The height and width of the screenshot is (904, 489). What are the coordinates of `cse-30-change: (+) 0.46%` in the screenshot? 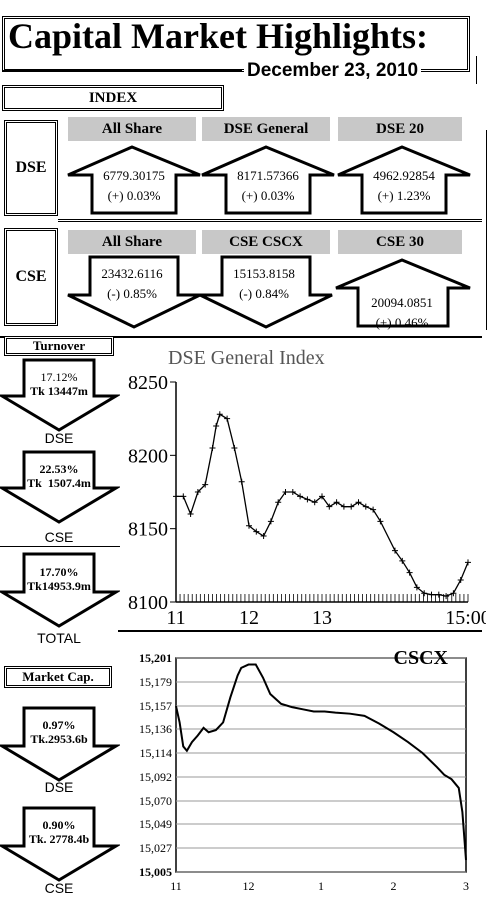 It's located at (402, 322).